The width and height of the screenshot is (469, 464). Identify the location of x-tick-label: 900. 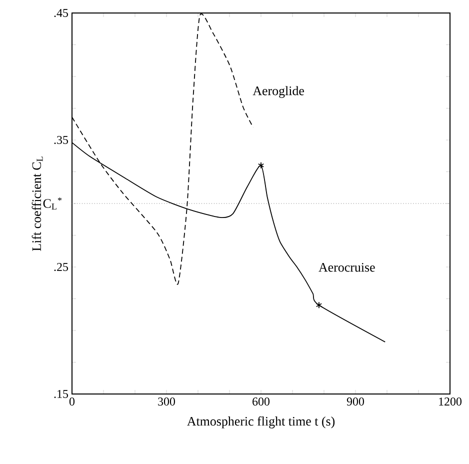
(355, 402).